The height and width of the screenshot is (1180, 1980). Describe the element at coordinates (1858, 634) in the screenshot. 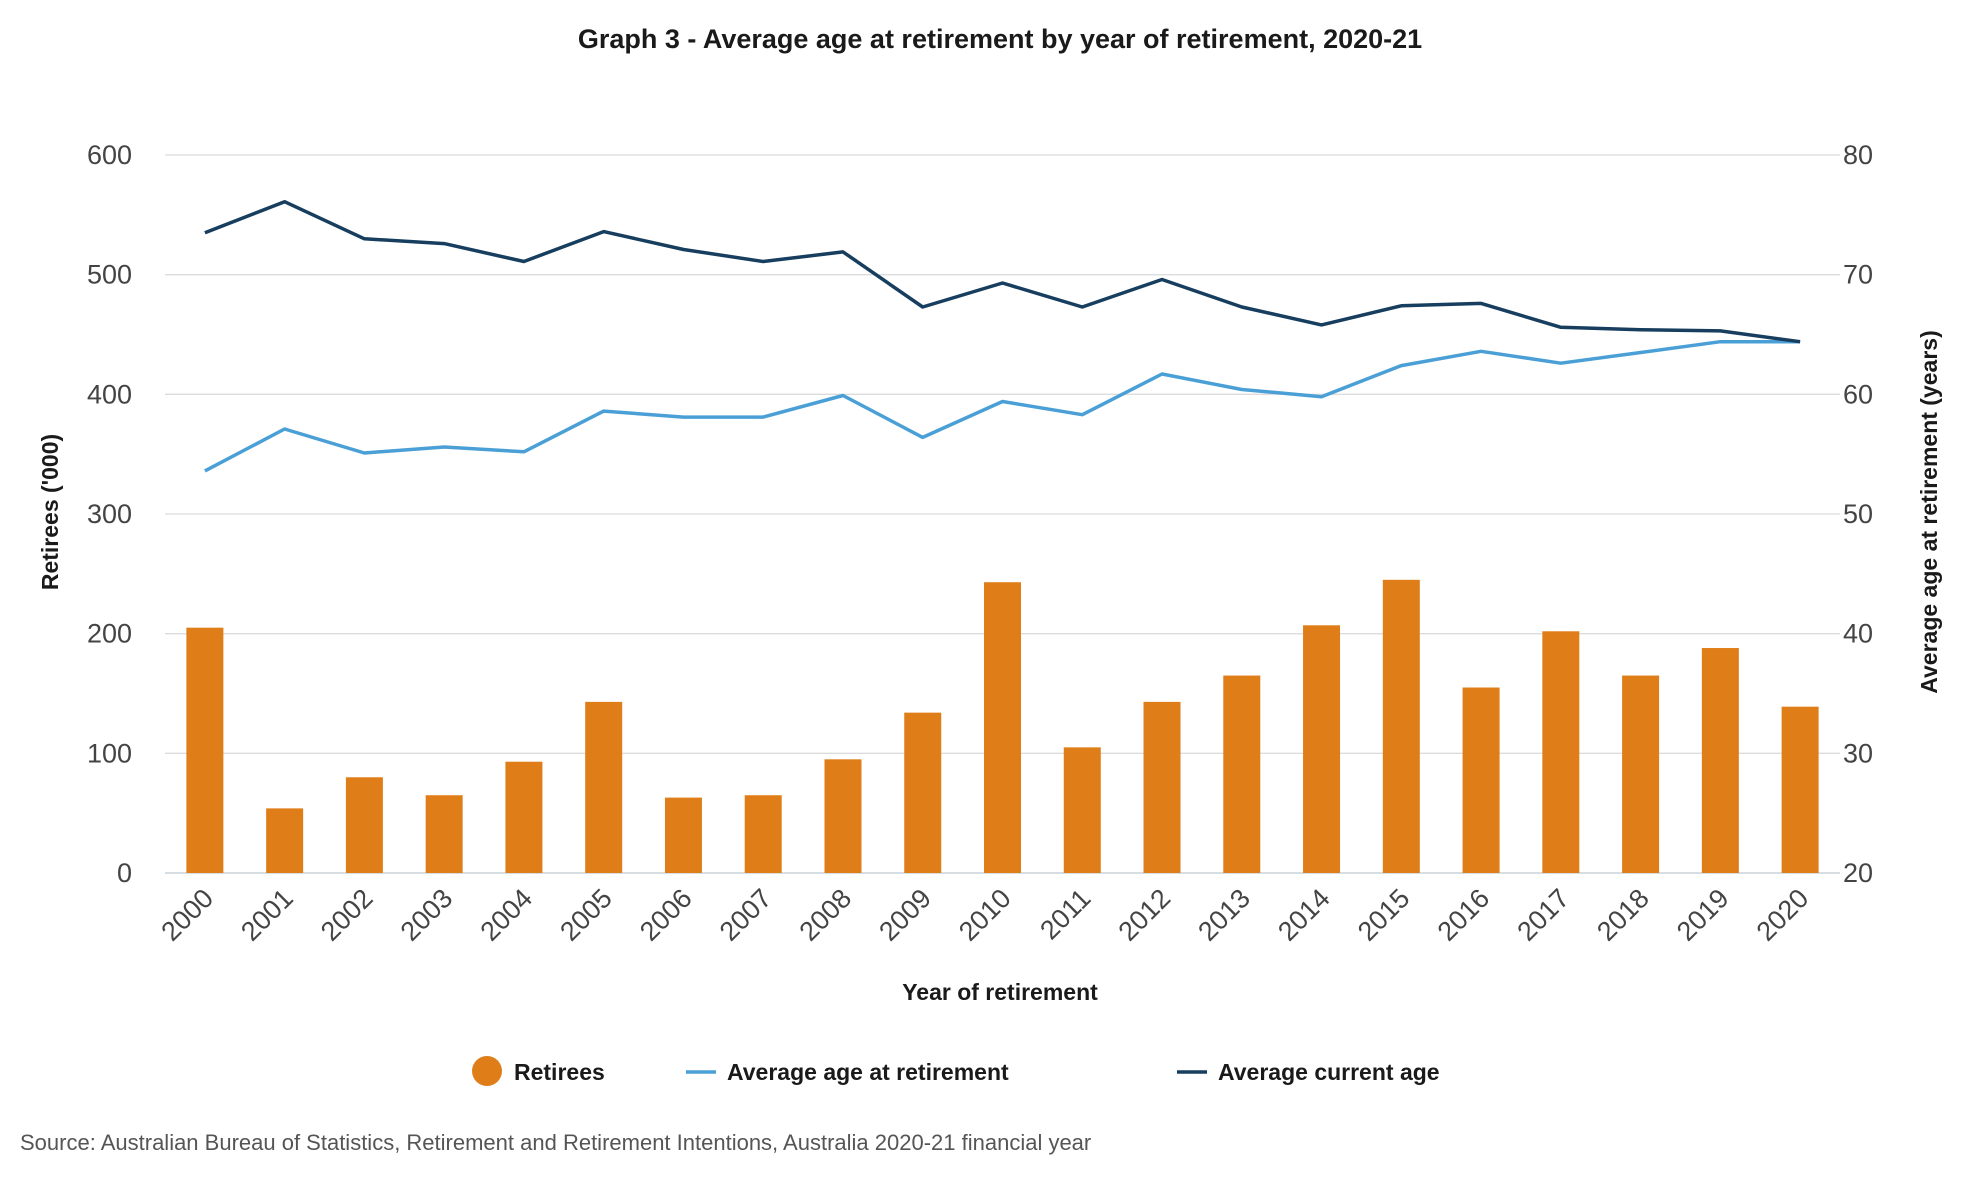

I see `y-tick-label-right: 40` at that location.